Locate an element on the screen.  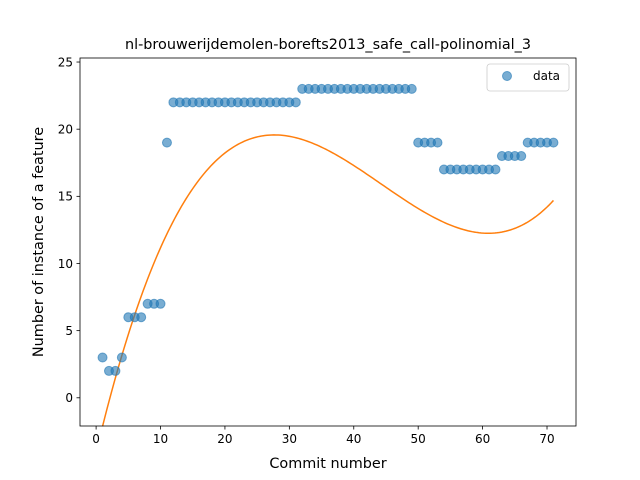
x-axis-label: Commit number is located at coordinates (327, 464).